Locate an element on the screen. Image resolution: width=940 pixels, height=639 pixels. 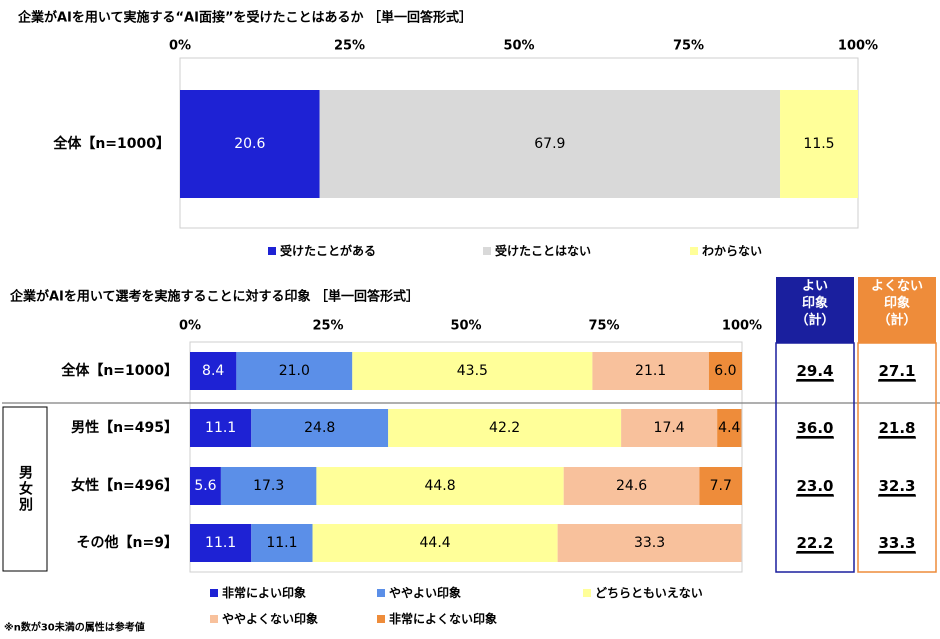
chart2-data-label: 24.8 is located at coordinates (319, 428).